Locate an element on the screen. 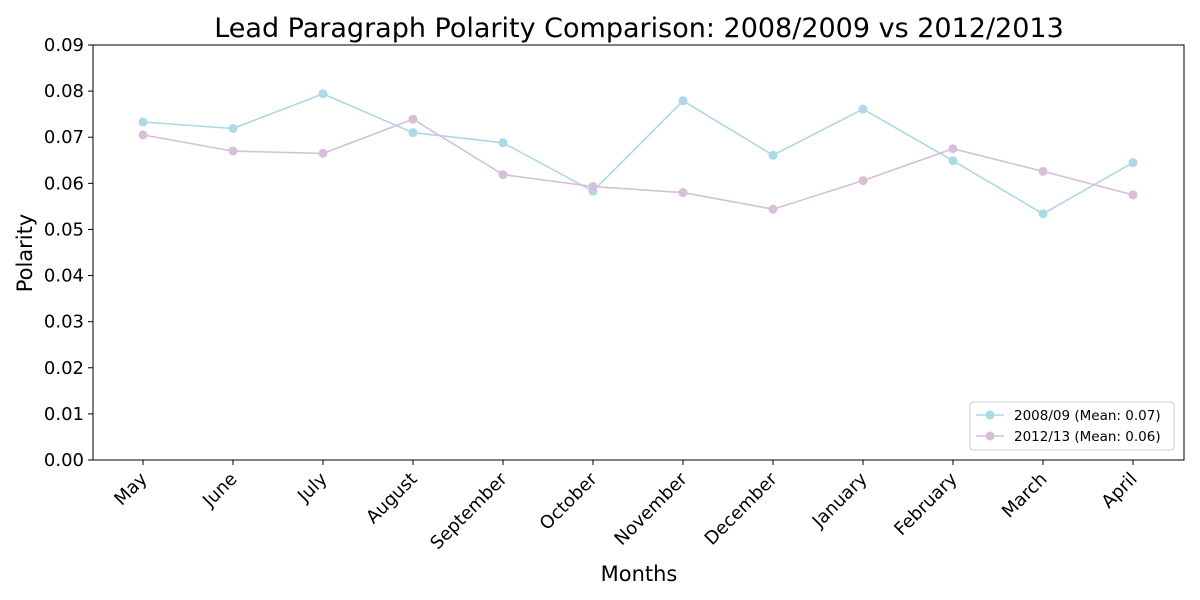  x-tick-label: February is located at coordinates (925, 503).